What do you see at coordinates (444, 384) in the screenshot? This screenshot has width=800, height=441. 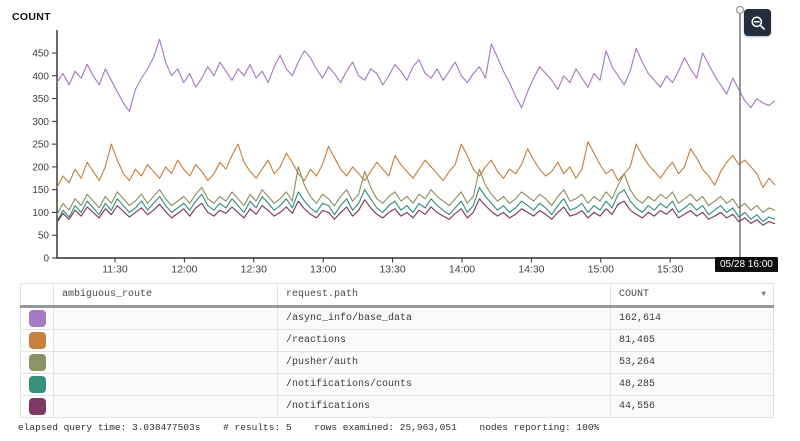 I see `request-path-cell: /notifications/counts` at bounding box center [444, 384].